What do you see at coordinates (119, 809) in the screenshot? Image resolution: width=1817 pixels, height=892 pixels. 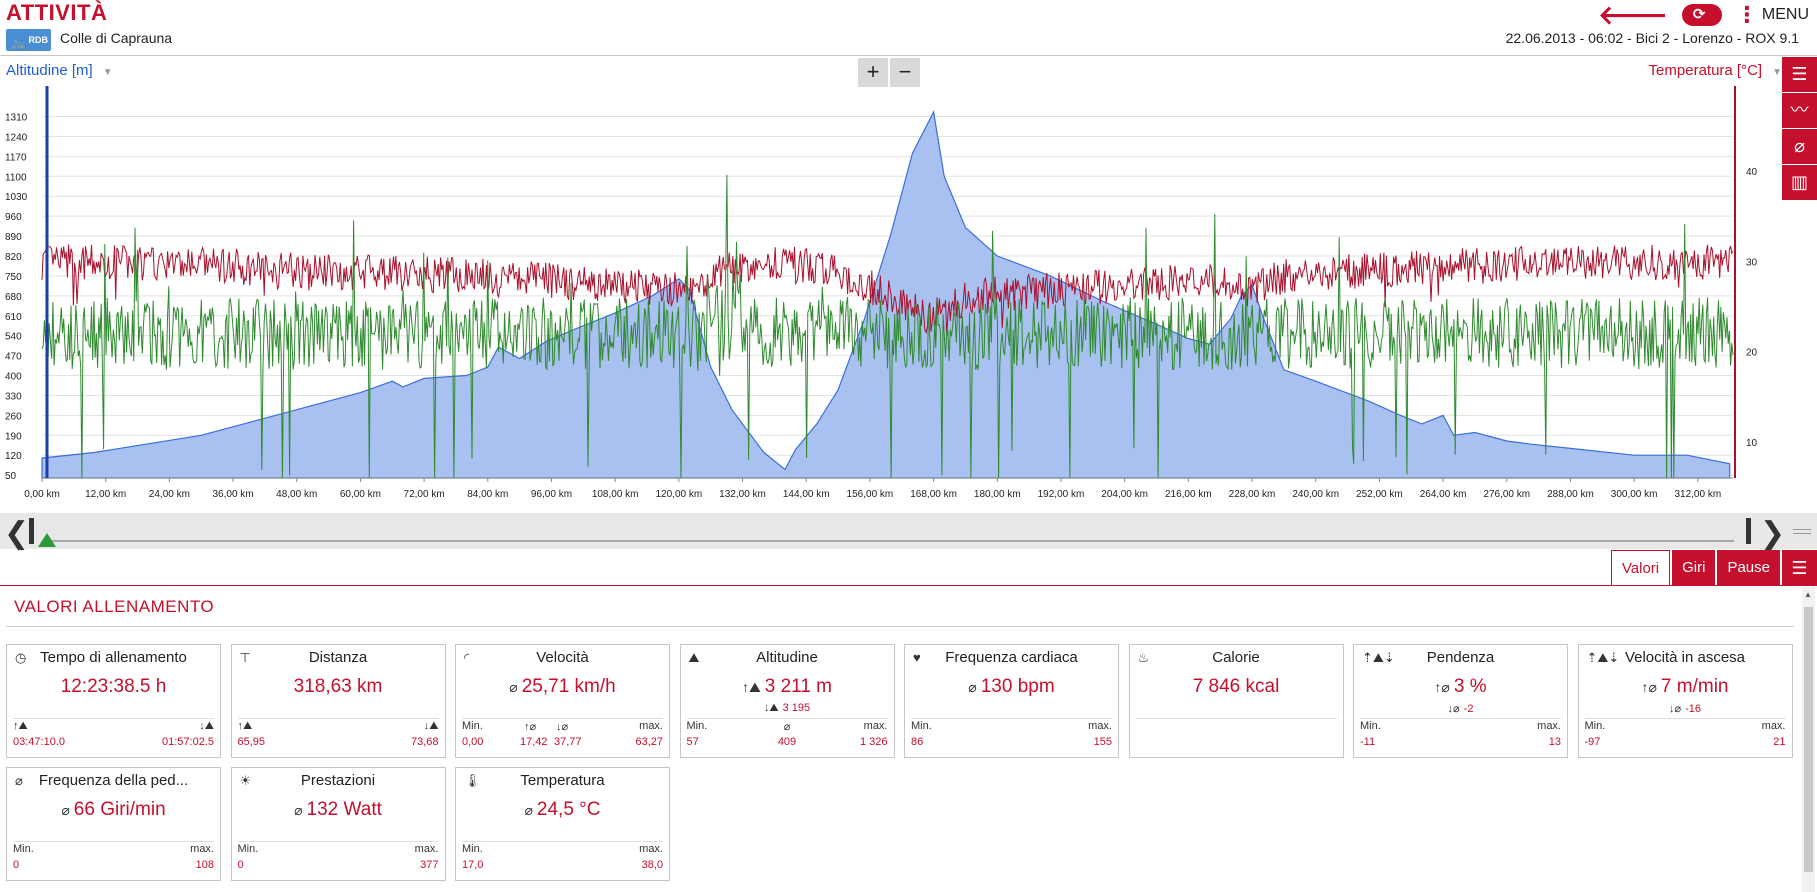 I see `stat-main-value: 66 Giri/min` at bounding box center [119, 809].